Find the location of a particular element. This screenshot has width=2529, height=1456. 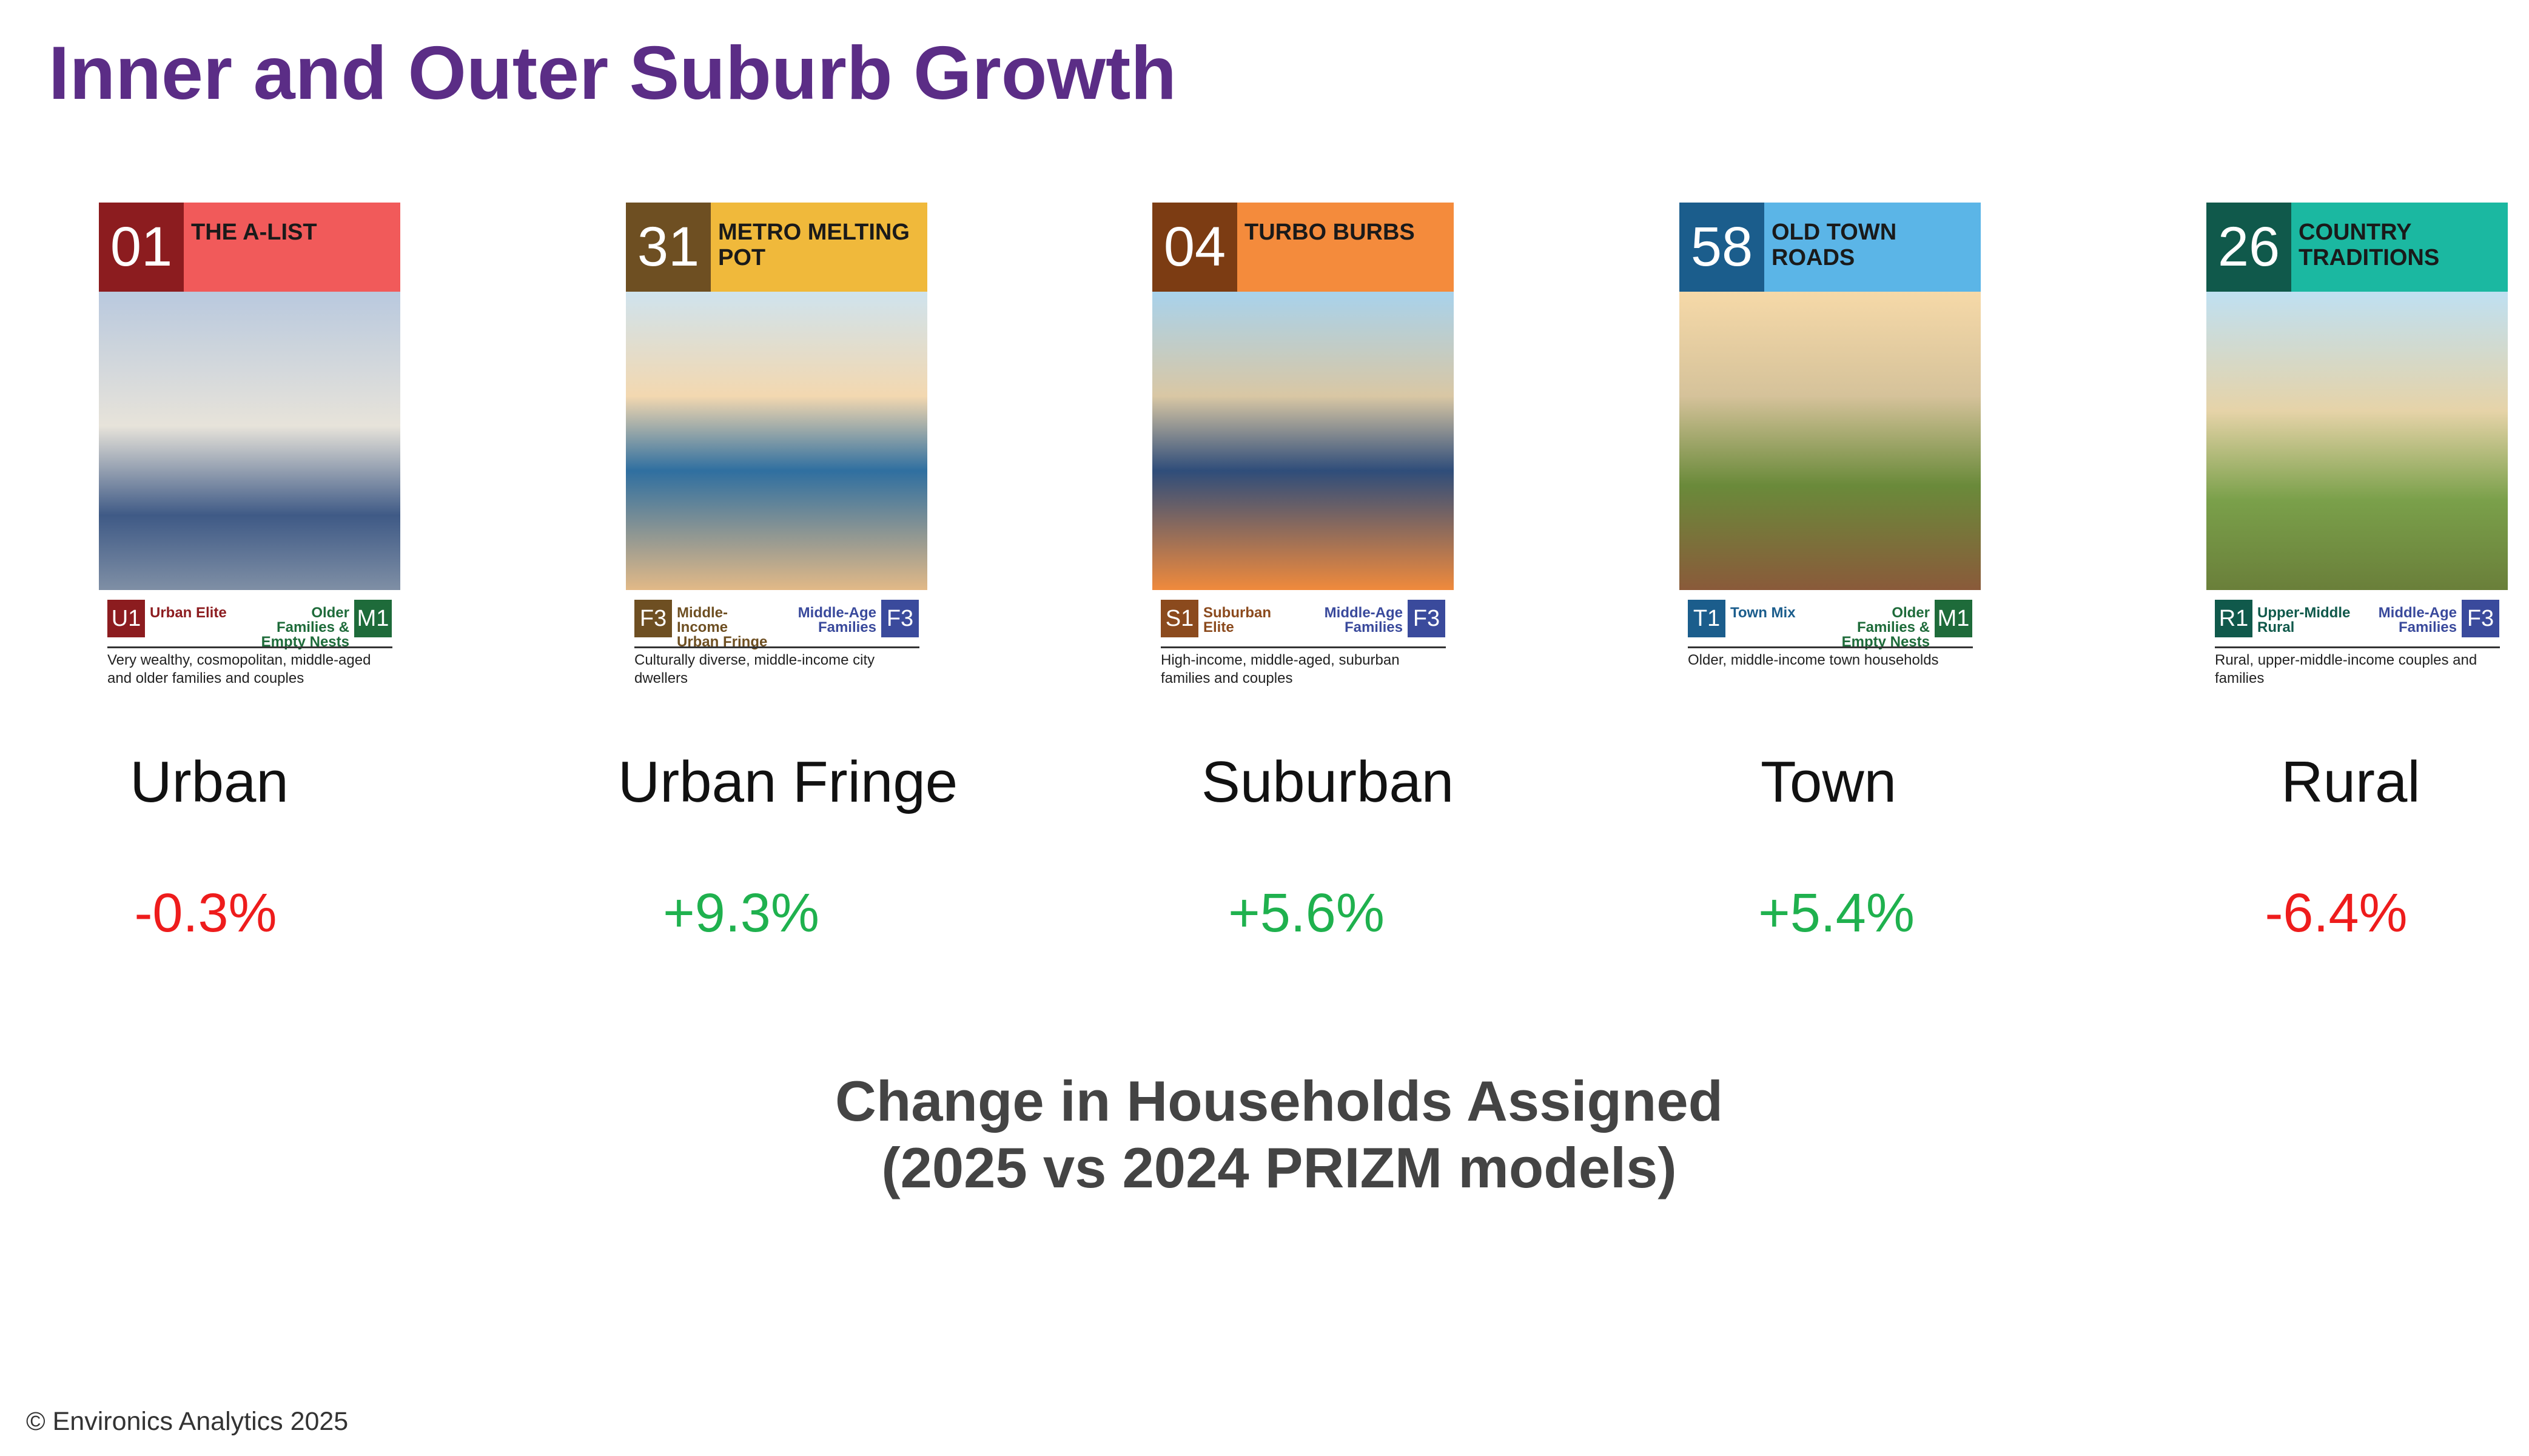

segment-description: Older, middle-income town households is located at coordinates (1813, 660).